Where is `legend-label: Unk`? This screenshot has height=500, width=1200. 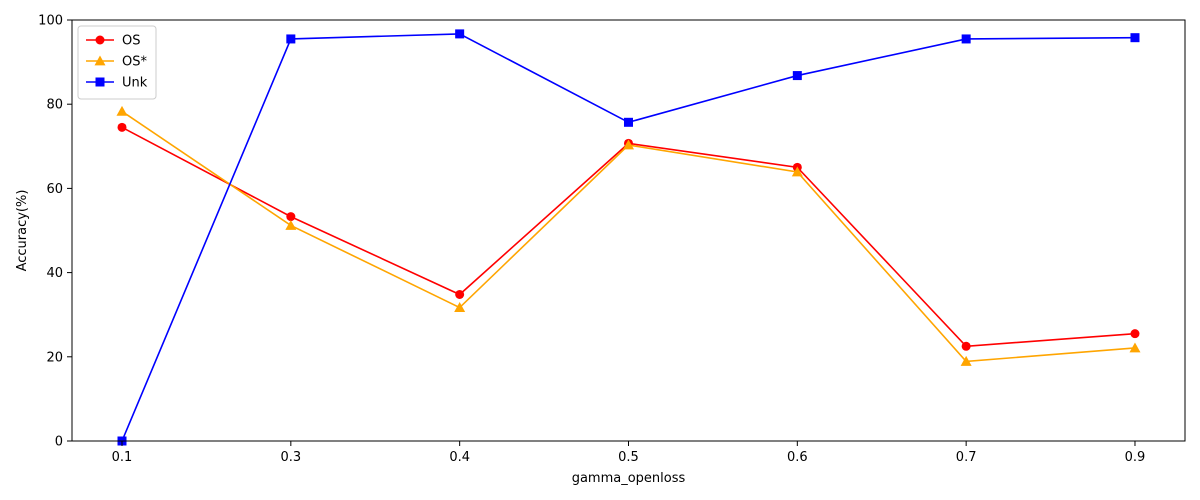 legend-label: Unk is located at coordinates (135, 83).